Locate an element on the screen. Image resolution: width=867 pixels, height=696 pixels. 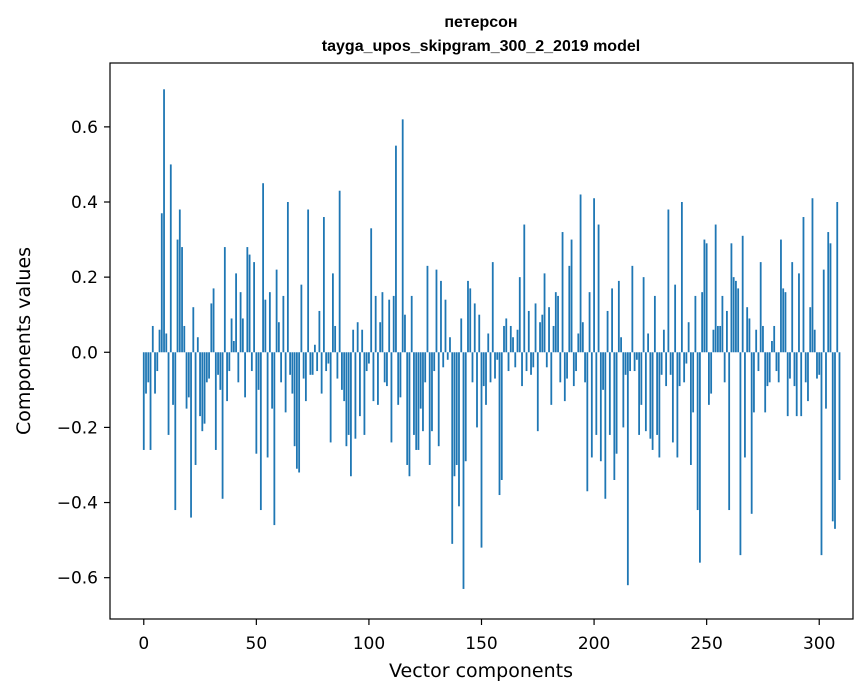
y-tick-label: 0.2 is located at coordinates (84, 278).